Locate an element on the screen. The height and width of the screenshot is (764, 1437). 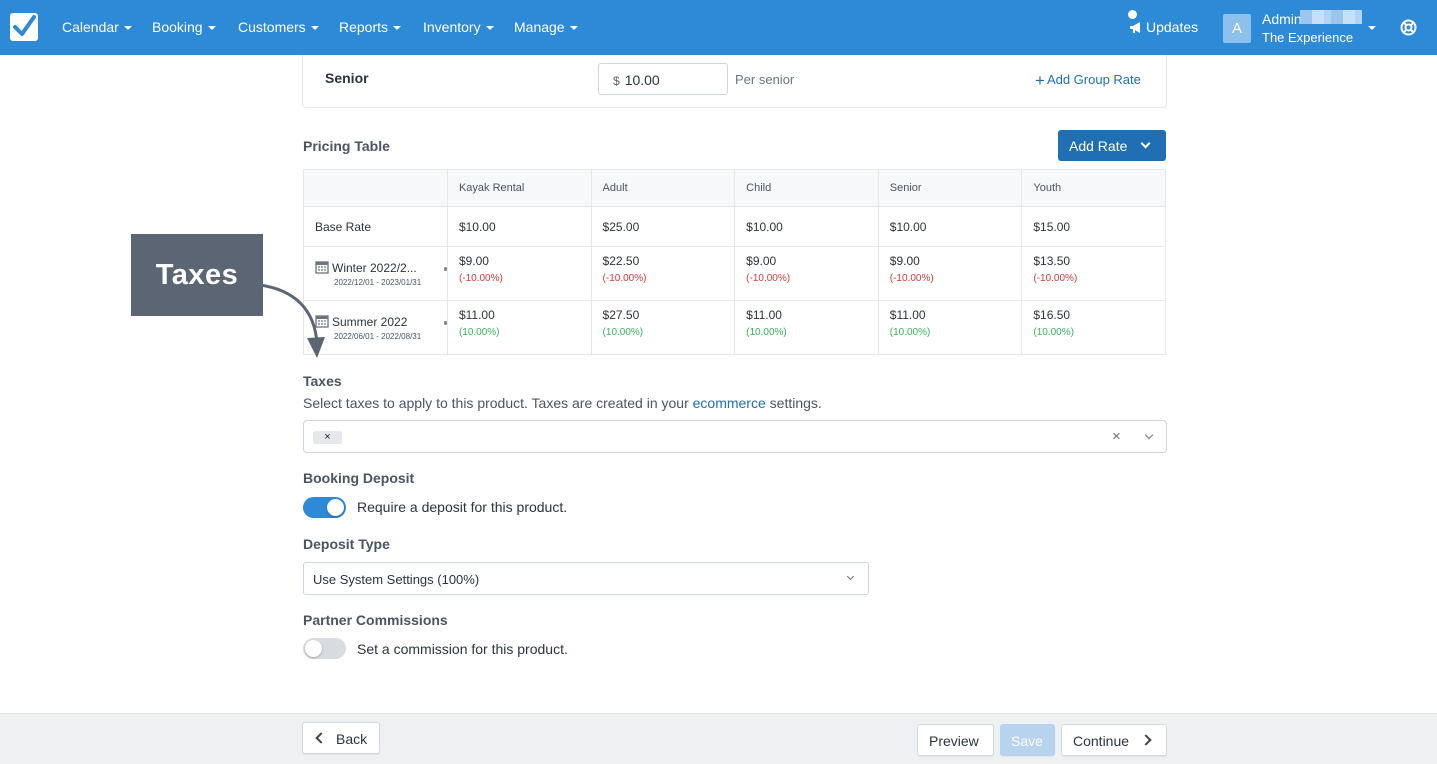
deposit-type-title: Deposit Type is located at coordinates (346, 544).